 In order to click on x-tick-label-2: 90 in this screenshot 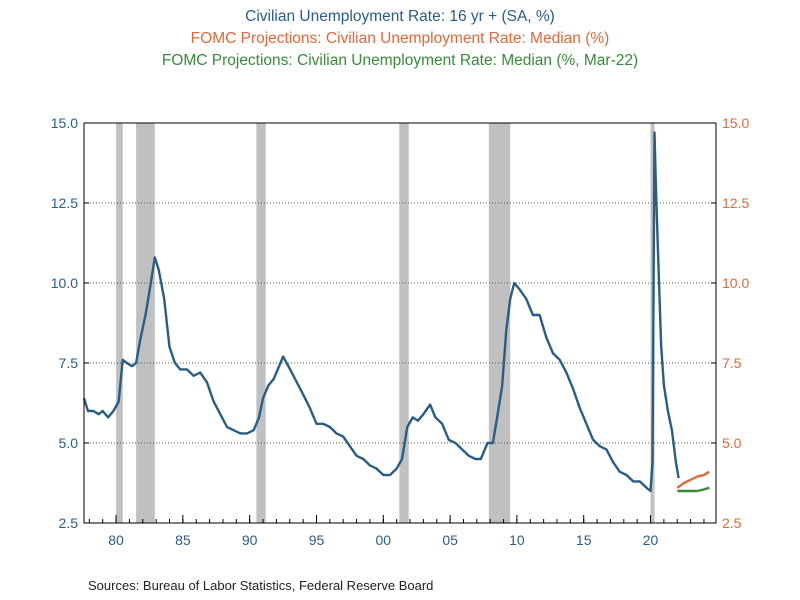, I will do `click(250, 540)`.